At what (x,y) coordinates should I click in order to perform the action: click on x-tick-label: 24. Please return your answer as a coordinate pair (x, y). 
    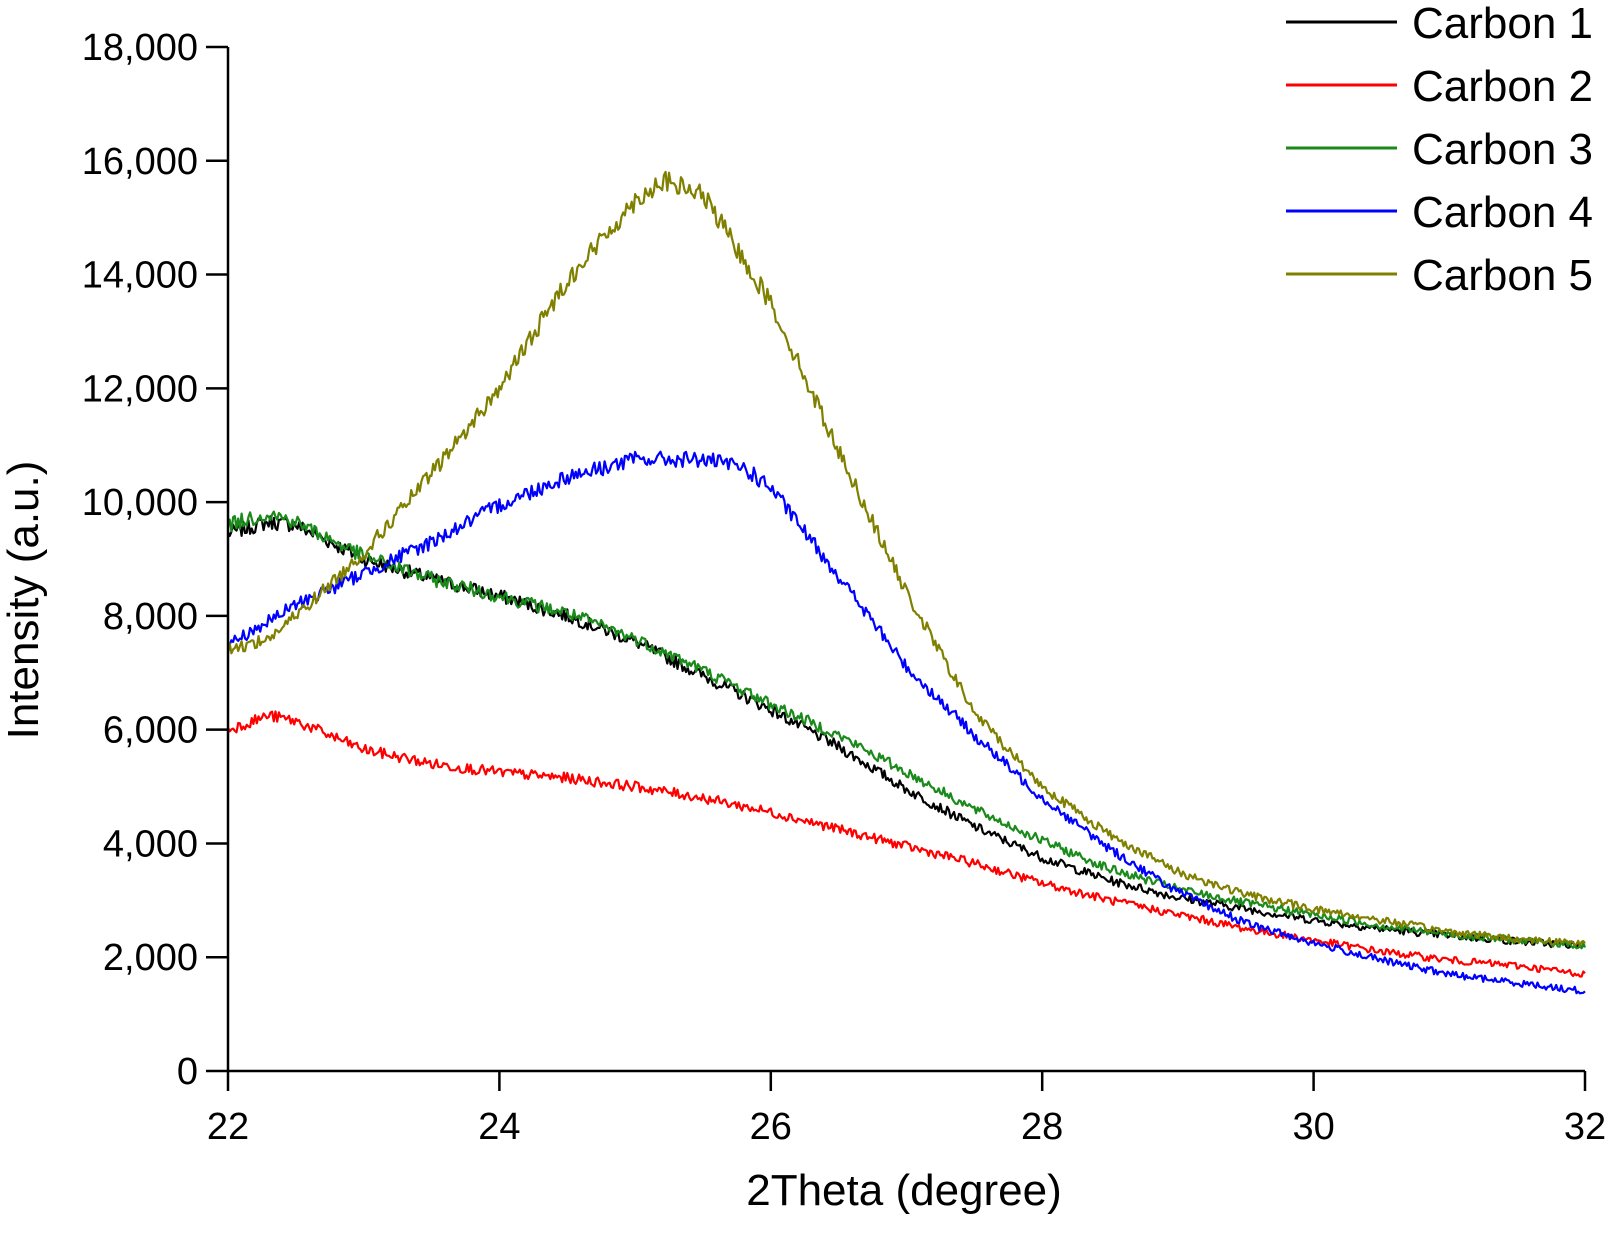
    Looking at the image, I should click on (499, 1127).